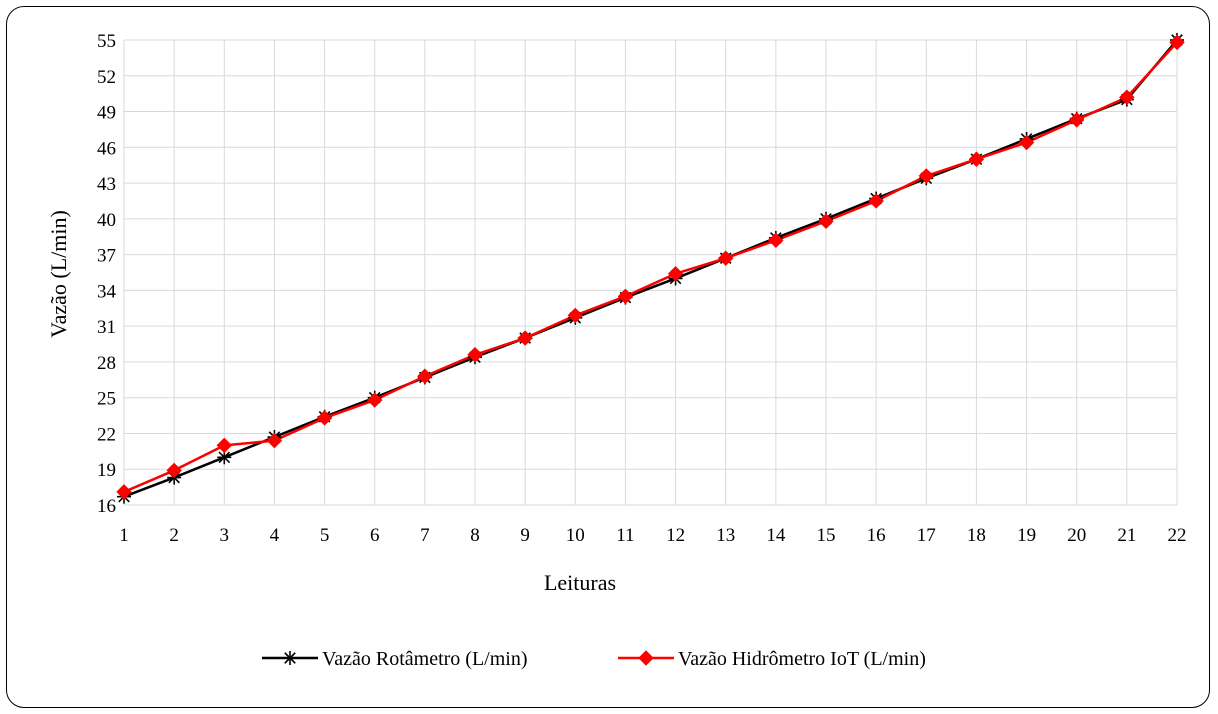 This screenshot has width=1218, height=714. What do you see at coordinates (275, 535) in the screenshot?
I see `x-tick-label: 4` at bounding box center [275, 535].